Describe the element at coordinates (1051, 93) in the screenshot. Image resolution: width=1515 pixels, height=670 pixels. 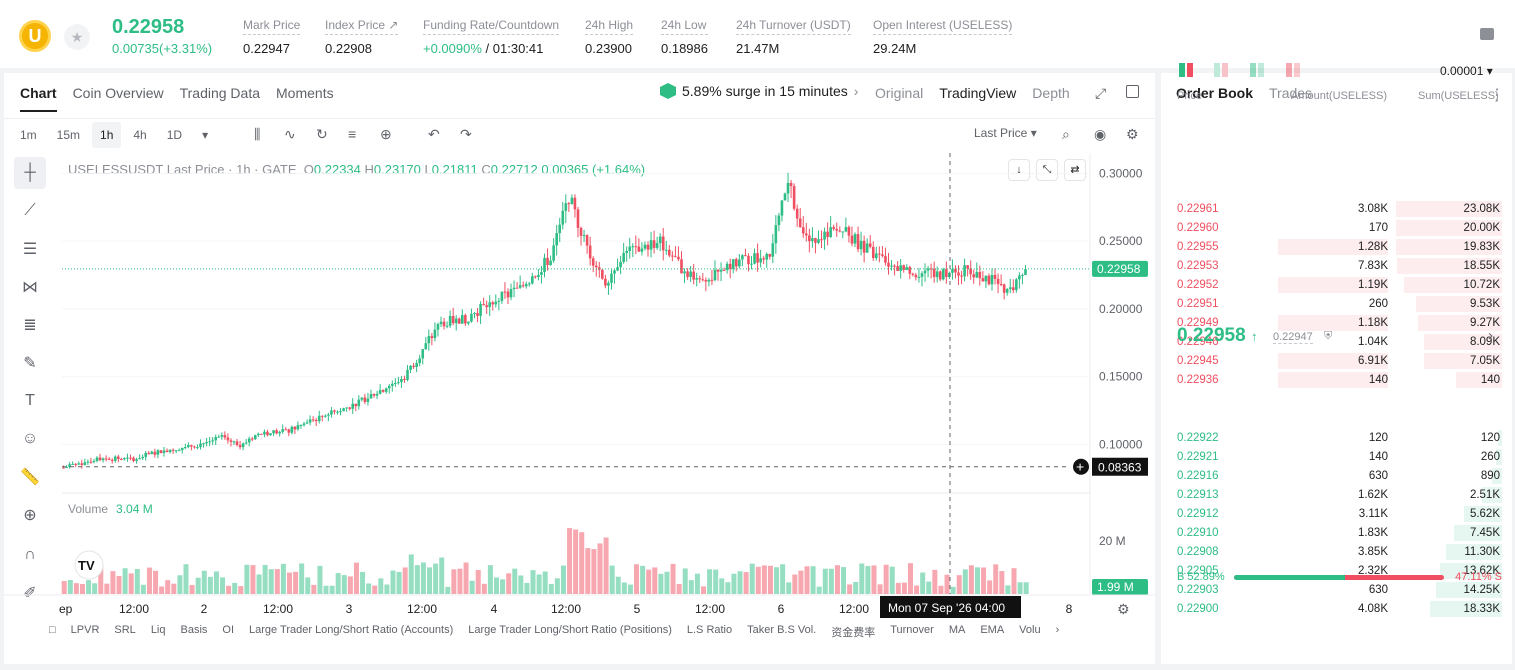
I see `view-depth: Depth` at that location.